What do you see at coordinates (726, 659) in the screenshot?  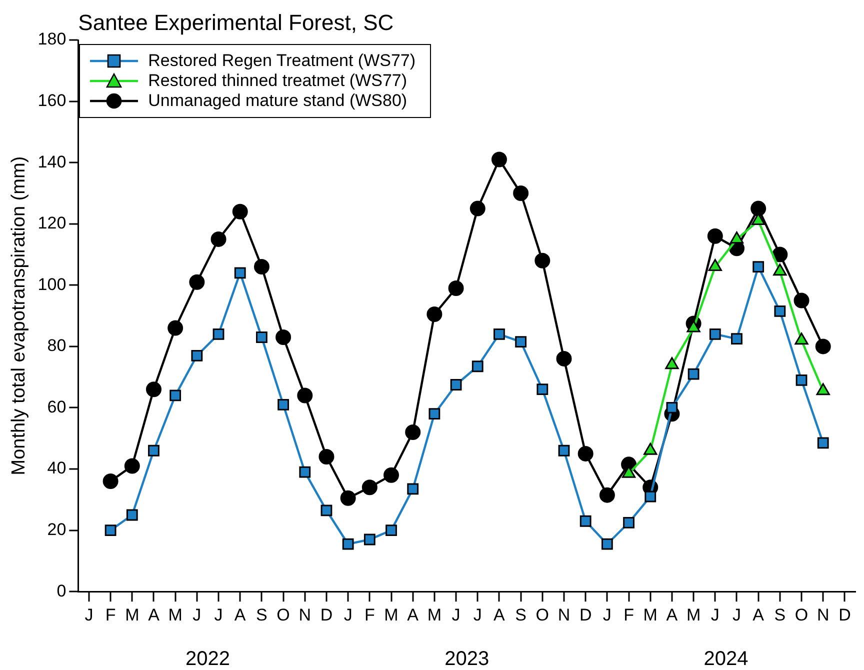 I see `text: 2024` at bounding box center [726, 659].